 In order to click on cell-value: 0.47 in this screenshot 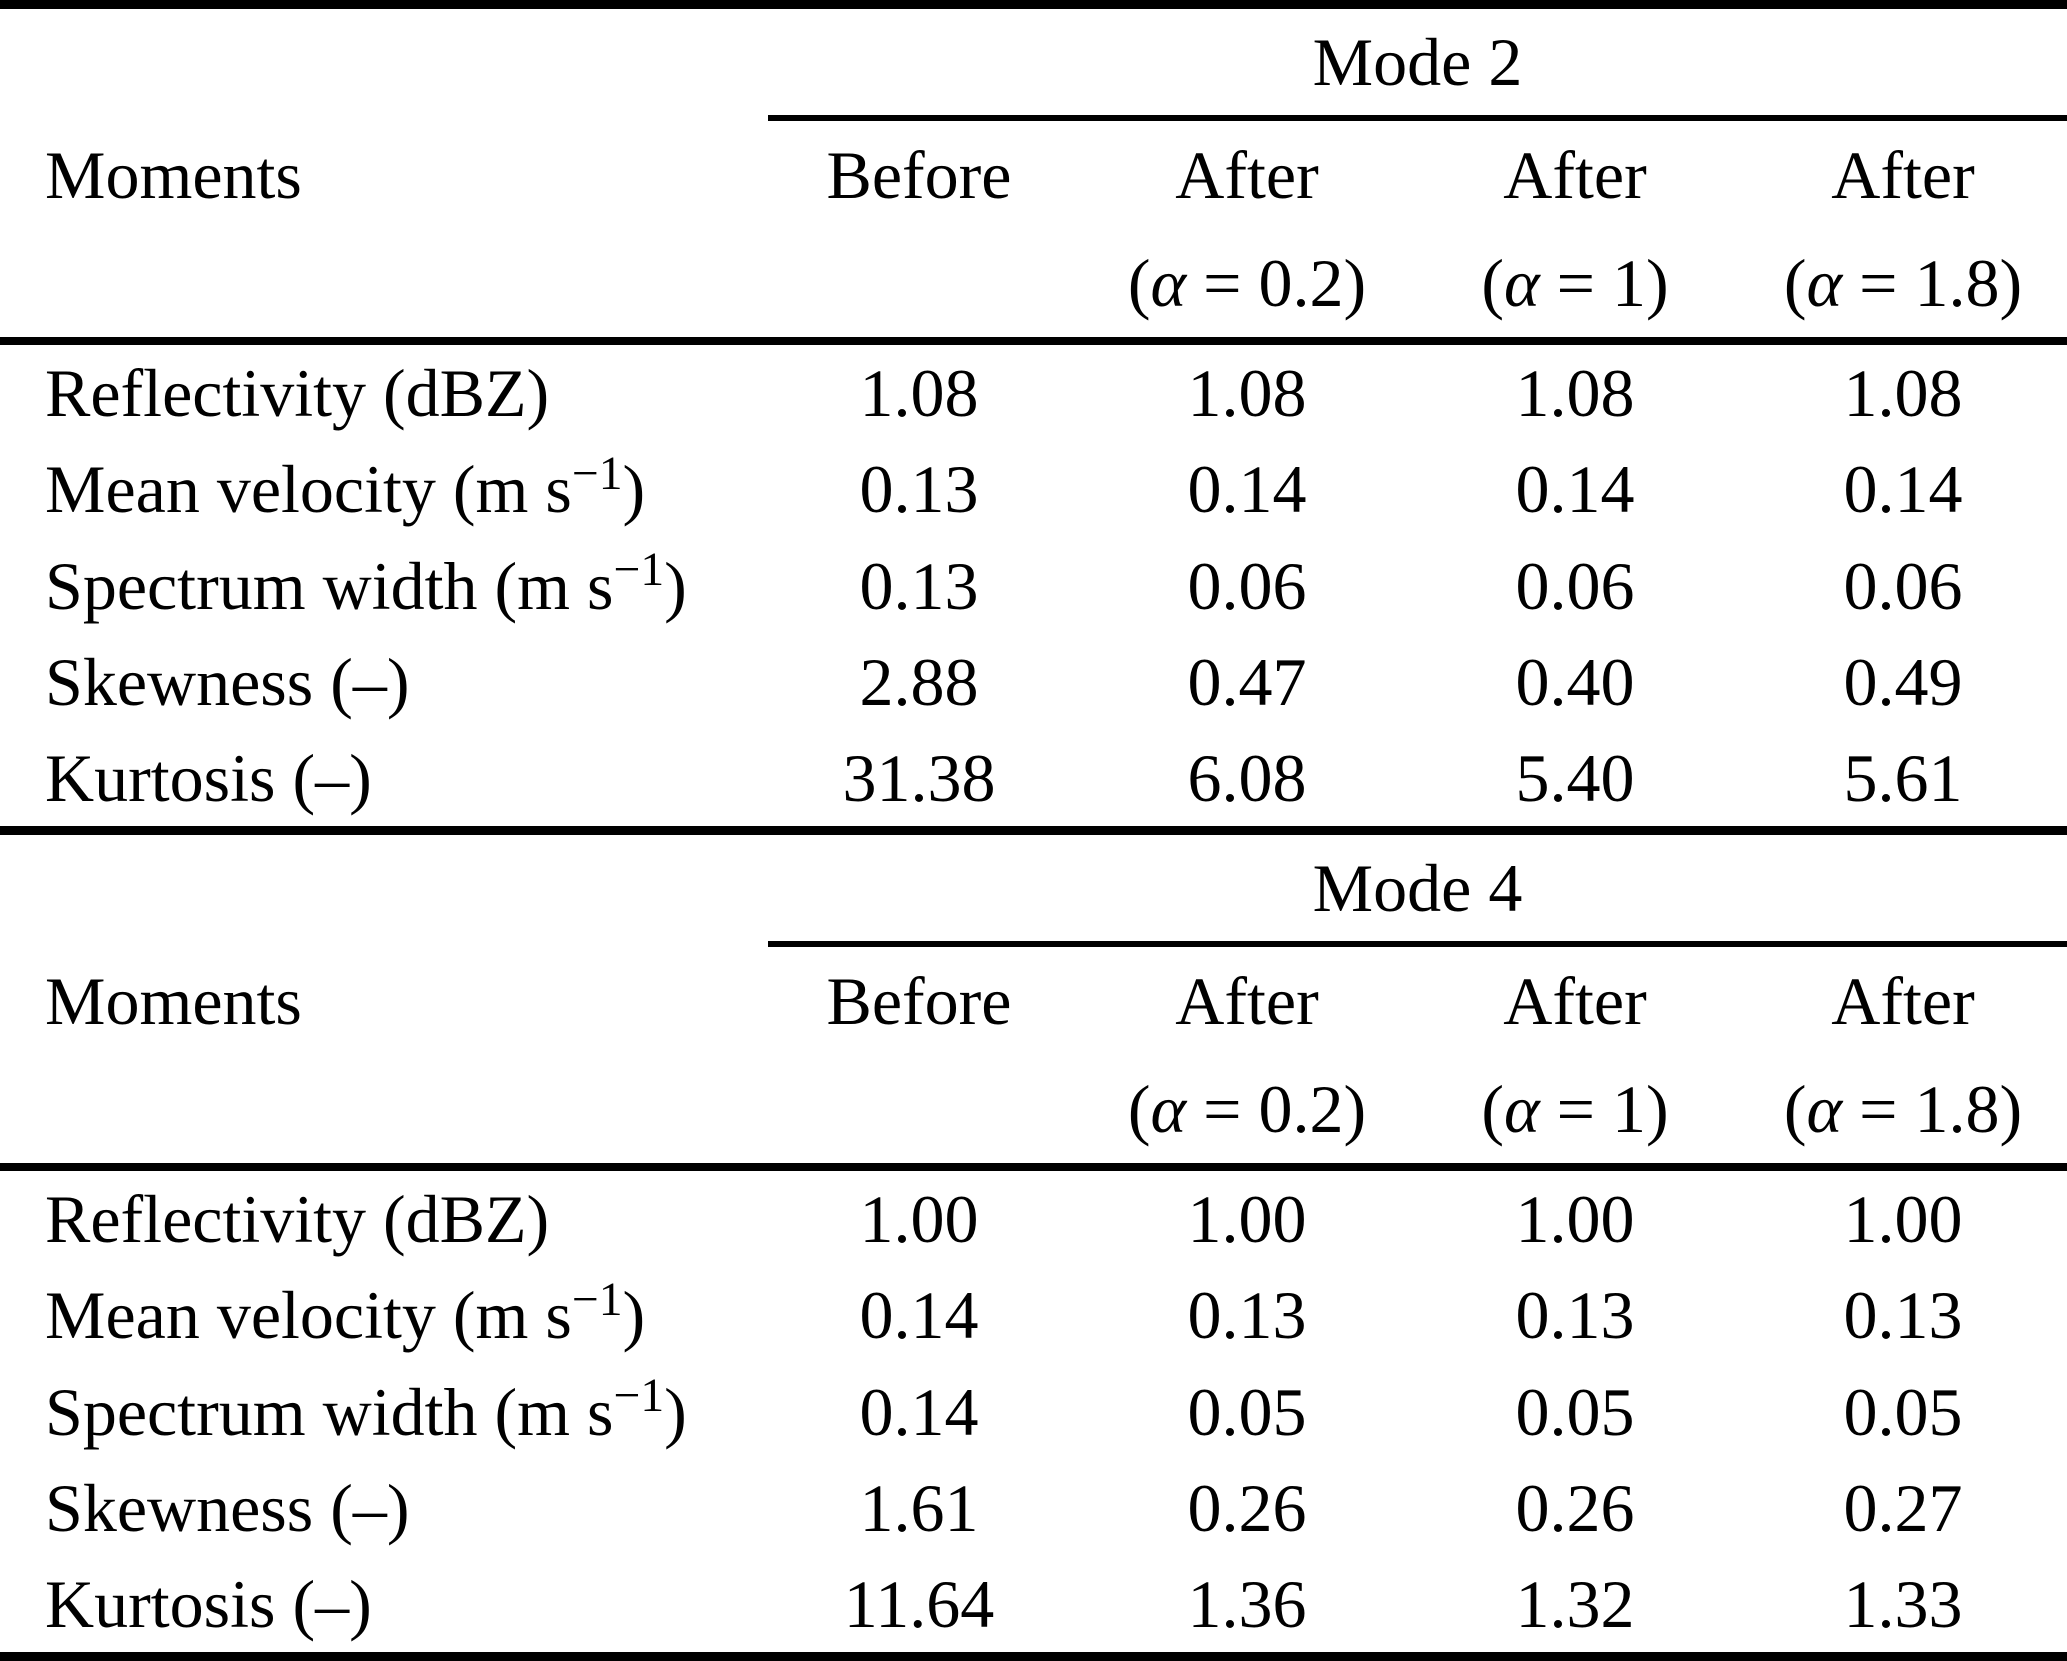, I will do `click(1247, 681)`.